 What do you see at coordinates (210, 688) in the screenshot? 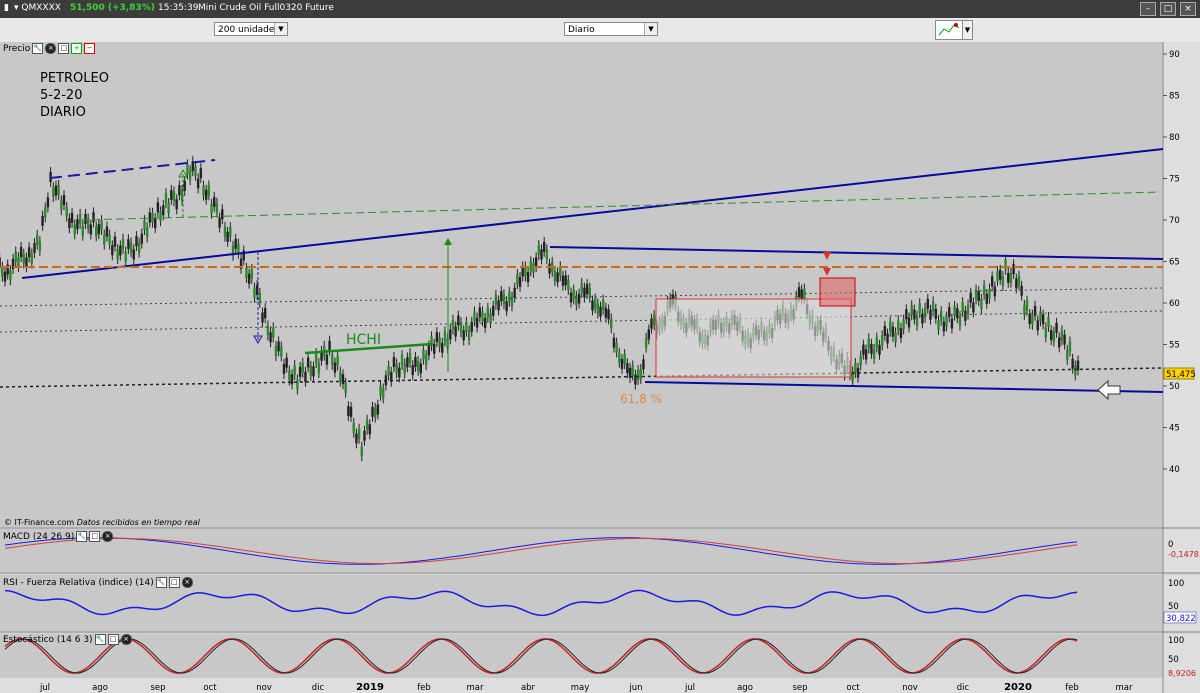
I see `x-axis-label: oct` at bounding box center [210, 688].